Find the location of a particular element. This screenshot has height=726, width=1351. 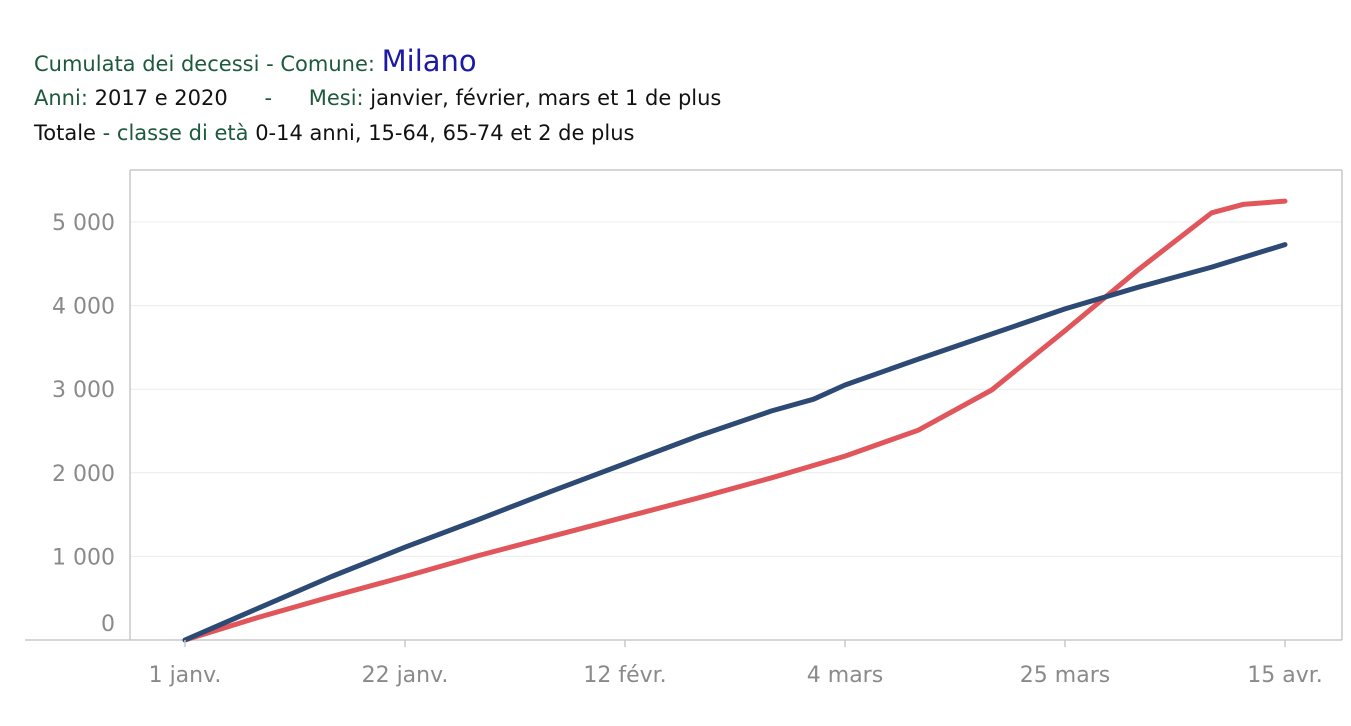

classe-label: - classe di età is located at coordinates (175, 133).